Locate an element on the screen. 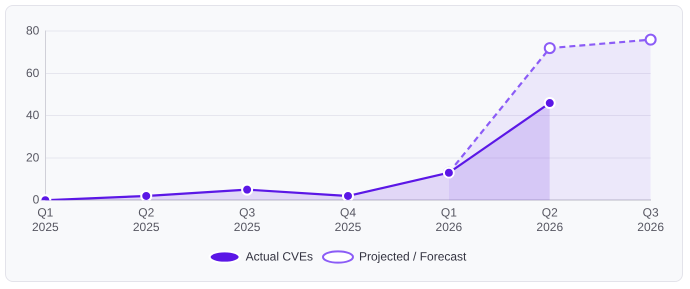 The width and height of the screenshot is (690, 289). legend-label: Projected / Forecast is located at coordinates (413, 256).